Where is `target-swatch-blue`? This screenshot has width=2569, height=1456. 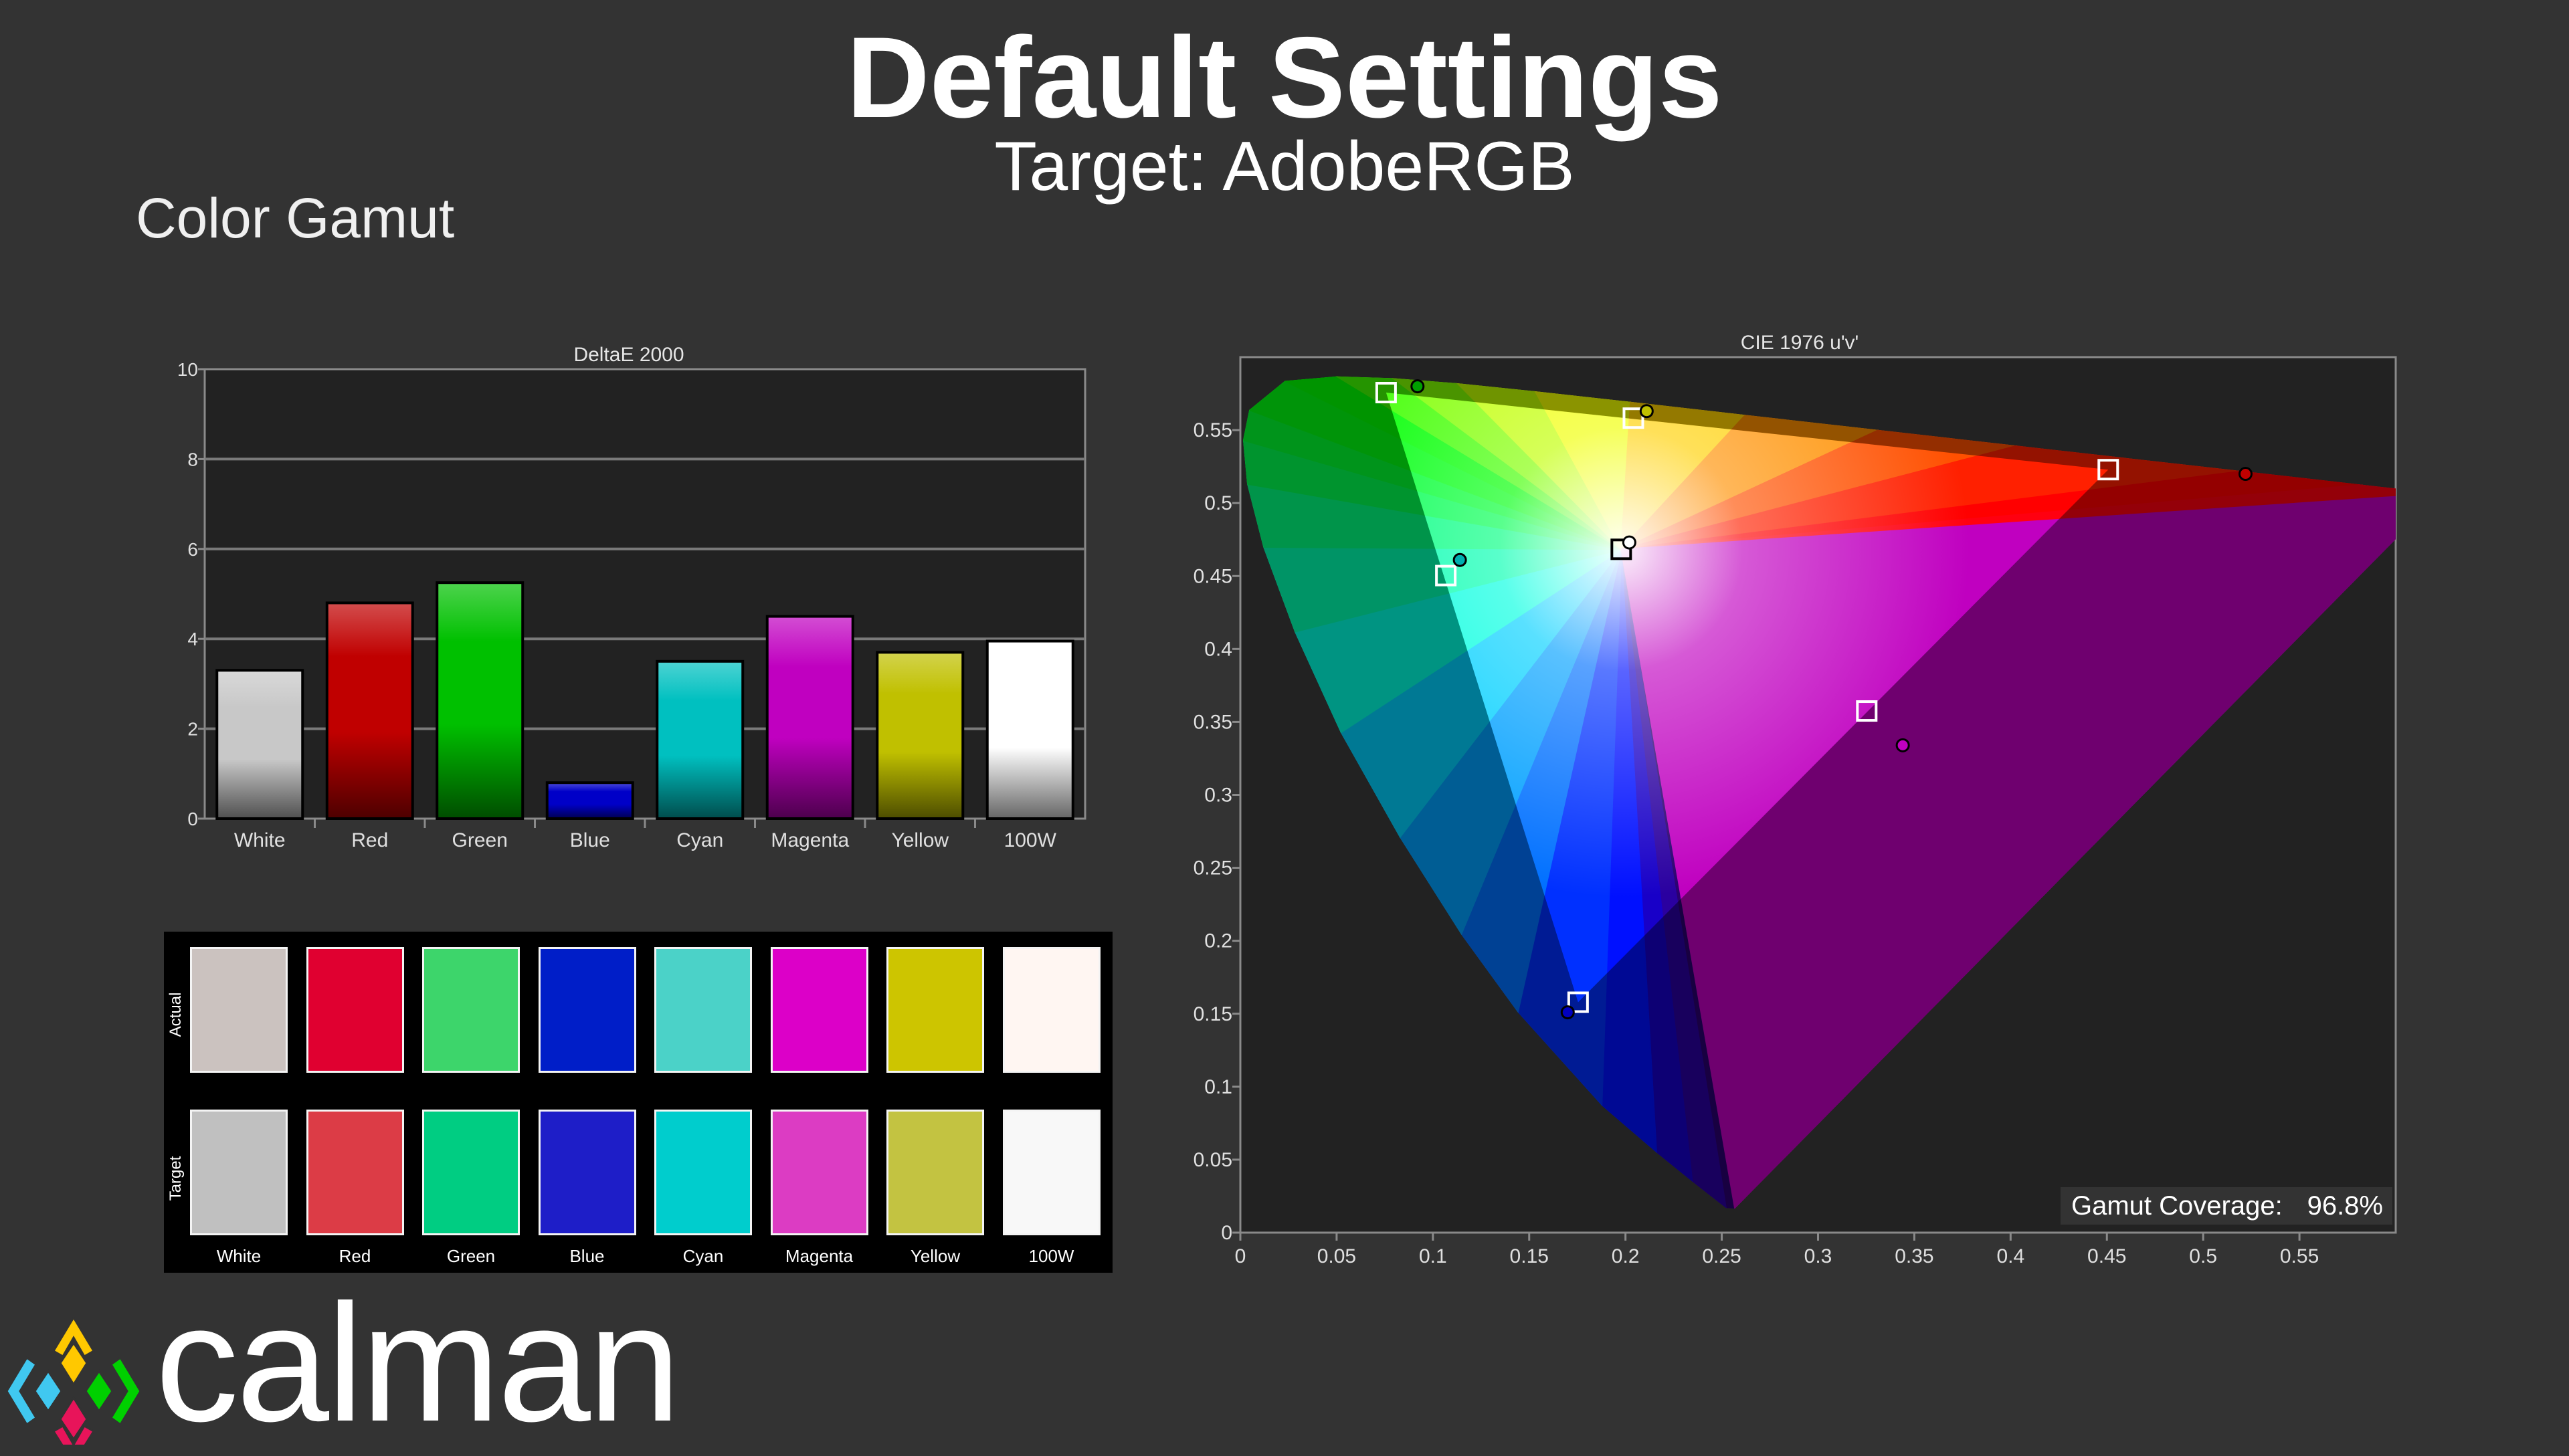 target-swatch-blue is located at coordinates (587, 1172).